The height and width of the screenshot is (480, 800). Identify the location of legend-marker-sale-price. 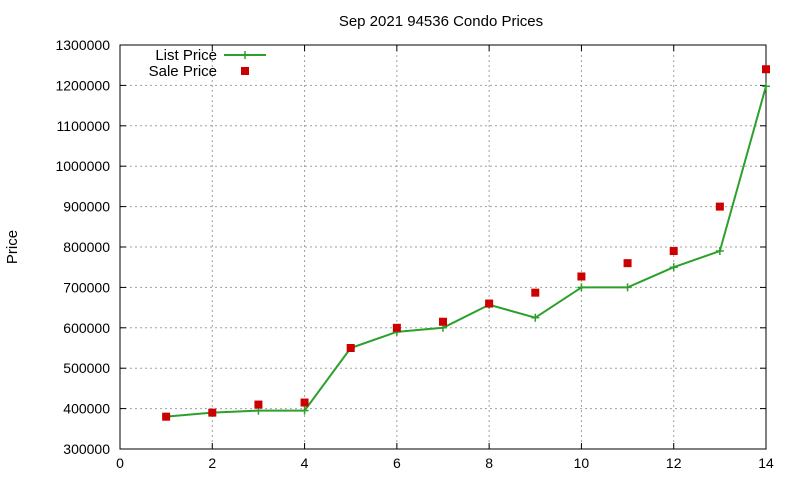
(245, 71).